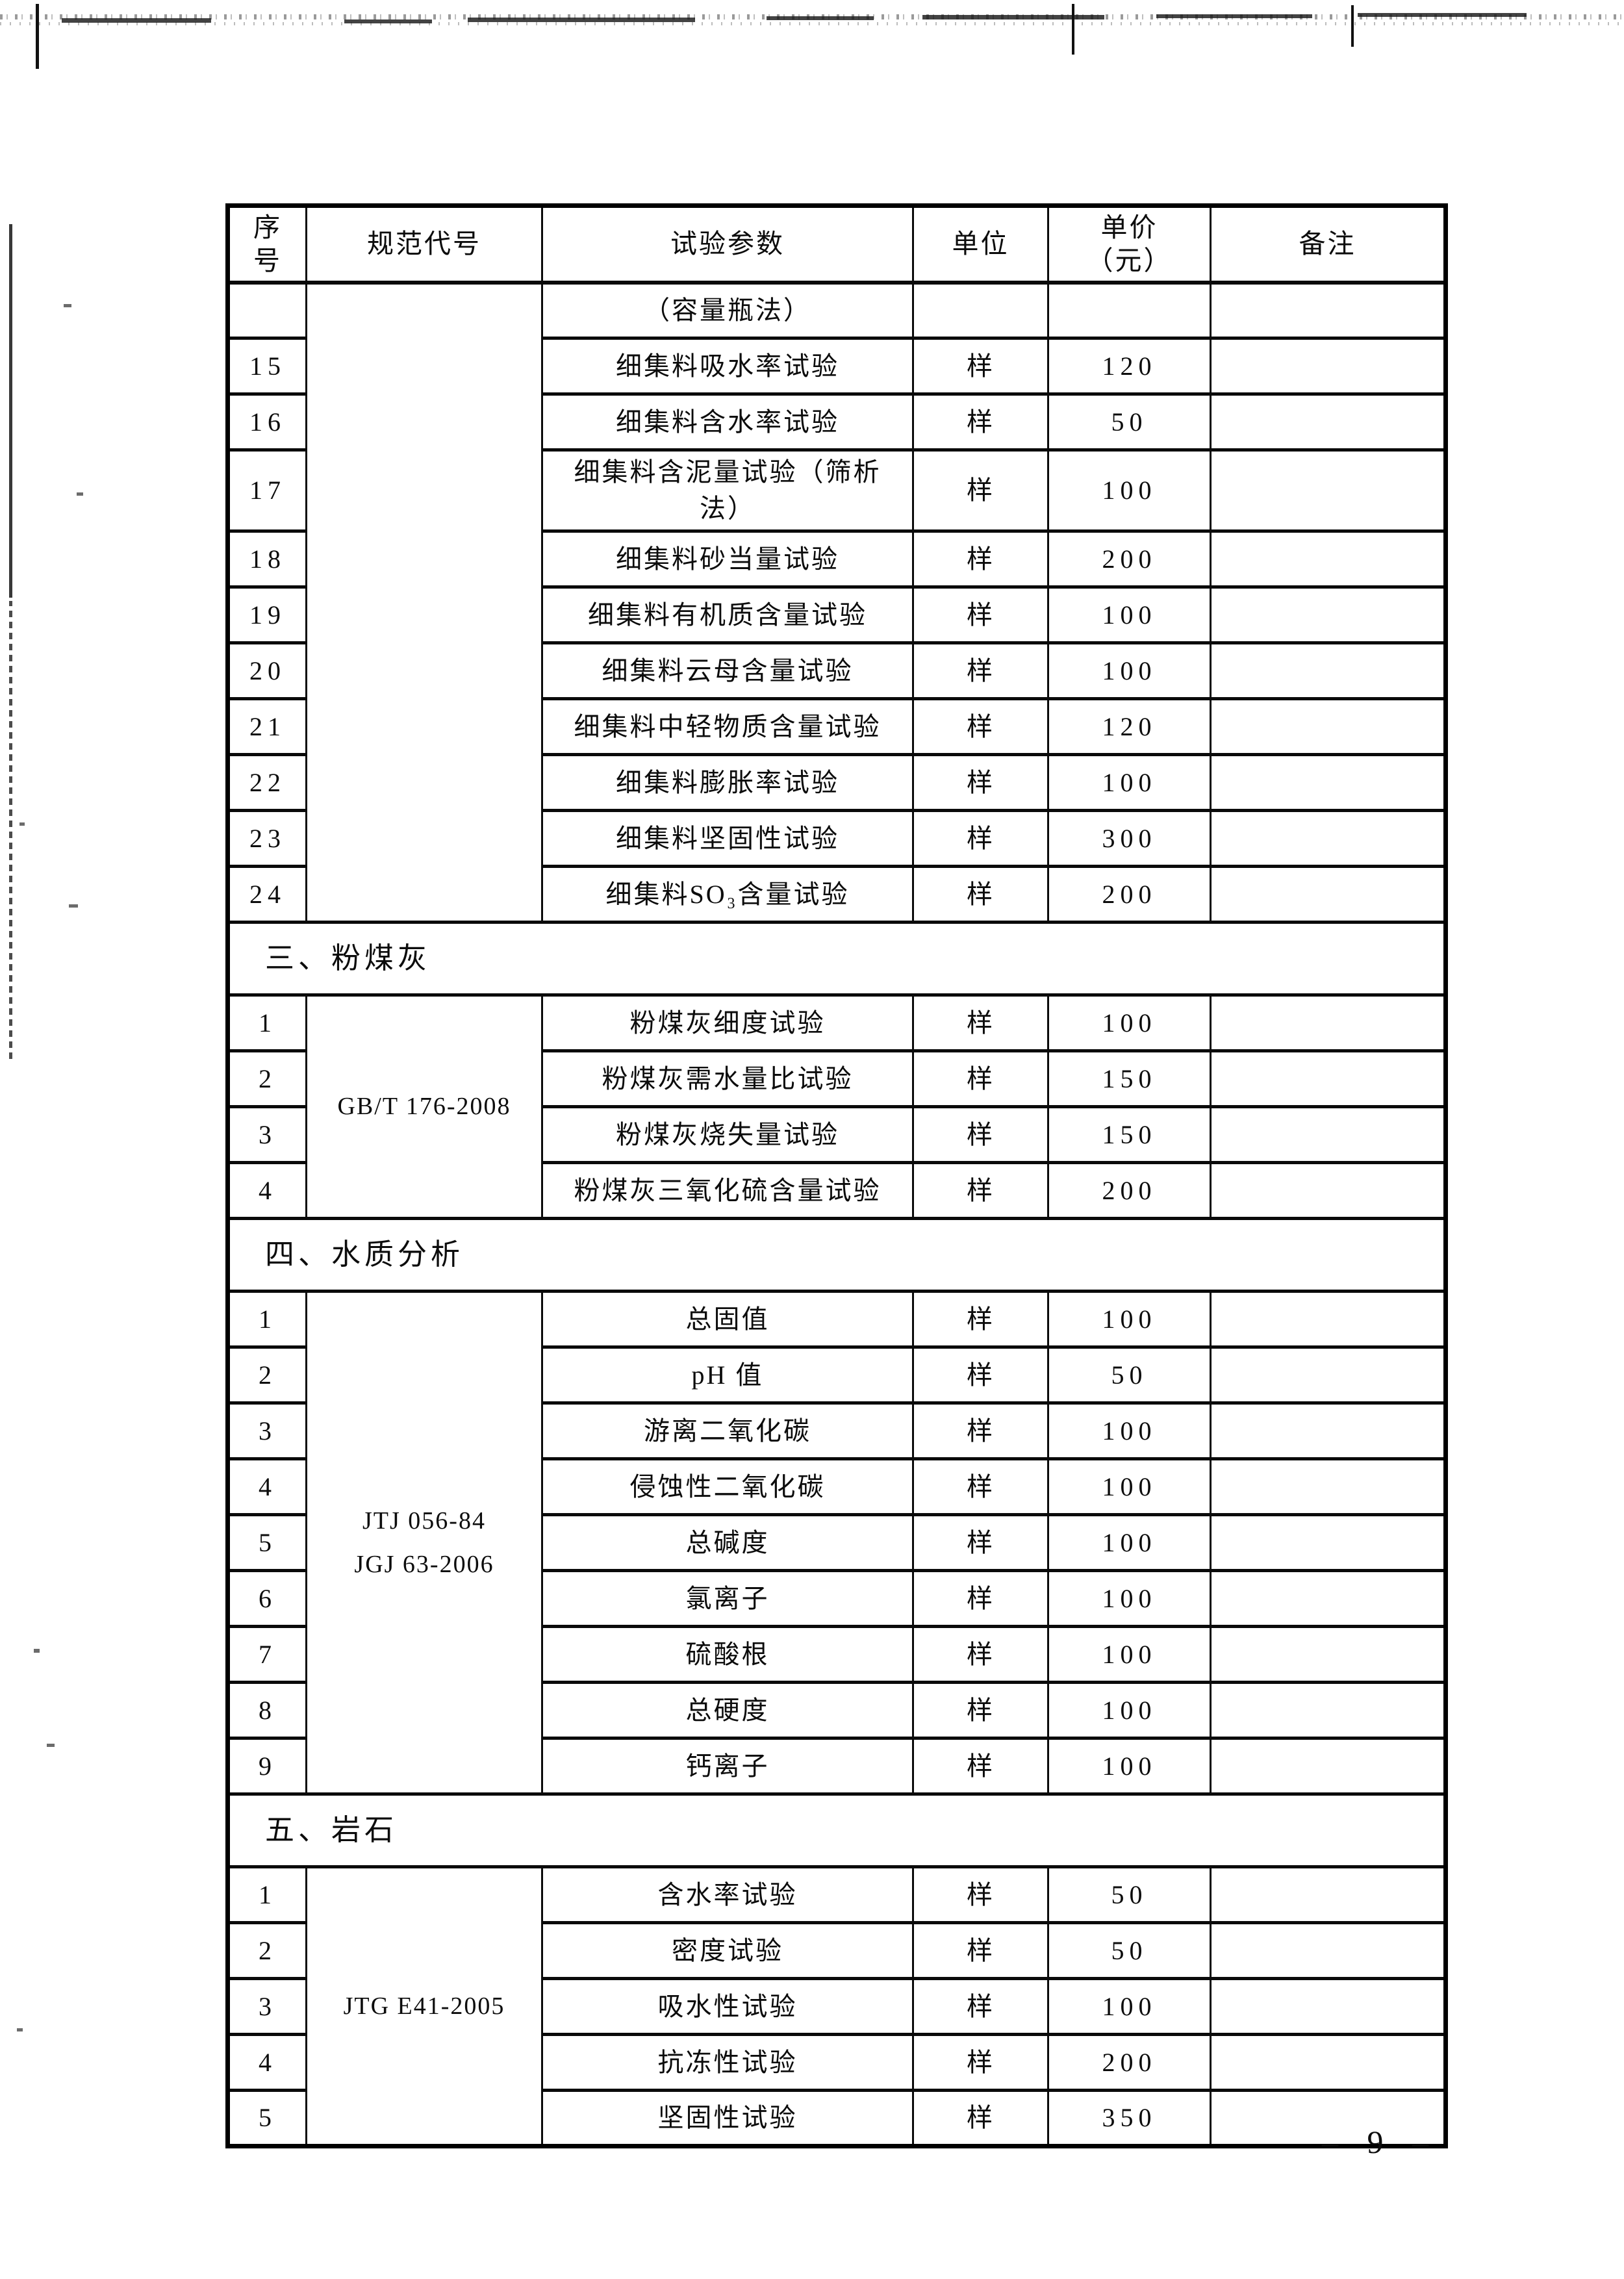 This screenshot has width=1624, height=2279. Describe the element at coordinates (837, 727) in the screenshot. I see `table-row: 21 细集料中轻物质含量试验样 120` at that location.